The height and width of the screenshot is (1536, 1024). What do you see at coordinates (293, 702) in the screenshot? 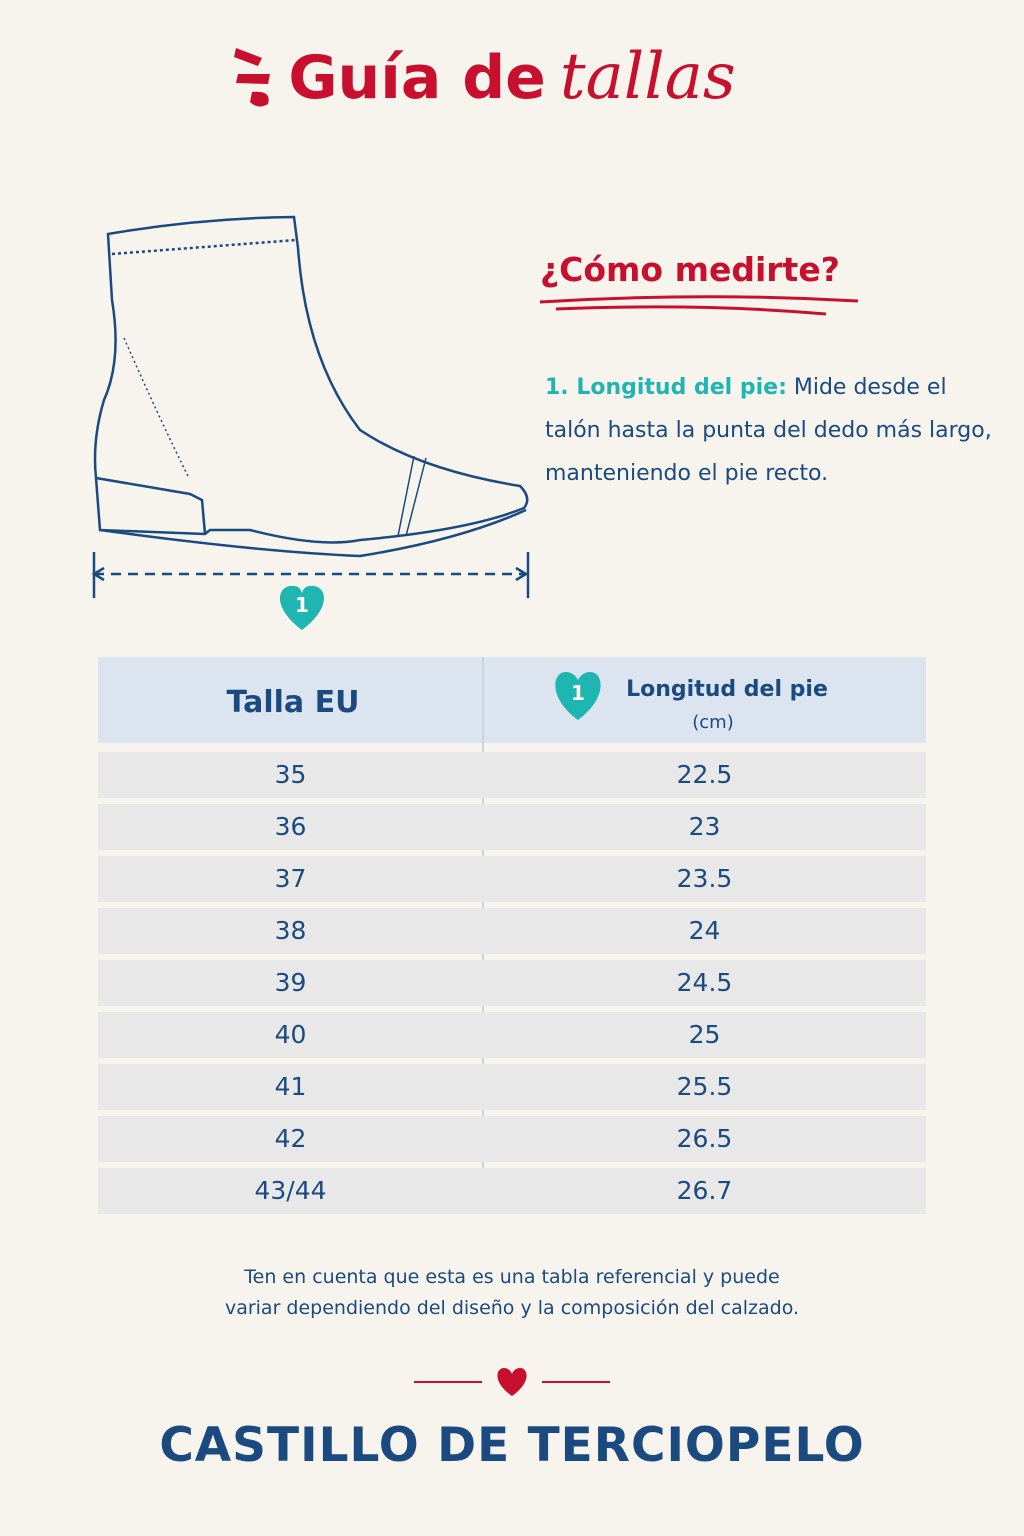
I see `header-size: Talla EU` at bounding box center [293, 702].